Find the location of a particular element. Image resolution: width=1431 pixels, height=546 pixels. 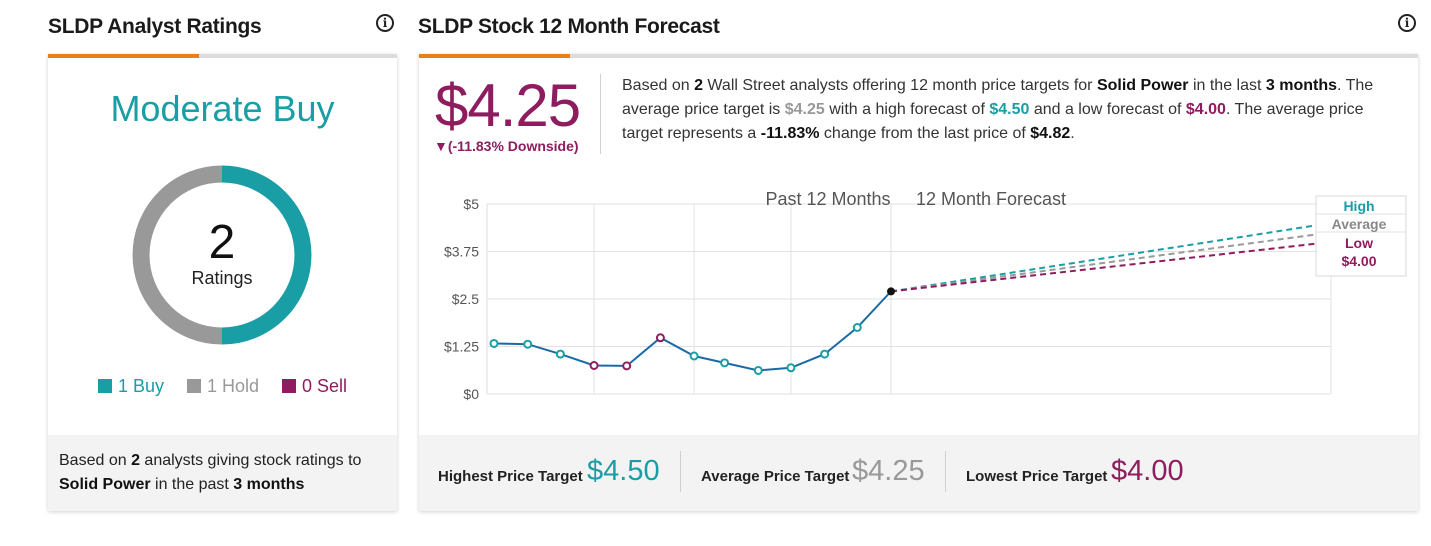

forecast-line-low is located at coordinates (1111, 267).